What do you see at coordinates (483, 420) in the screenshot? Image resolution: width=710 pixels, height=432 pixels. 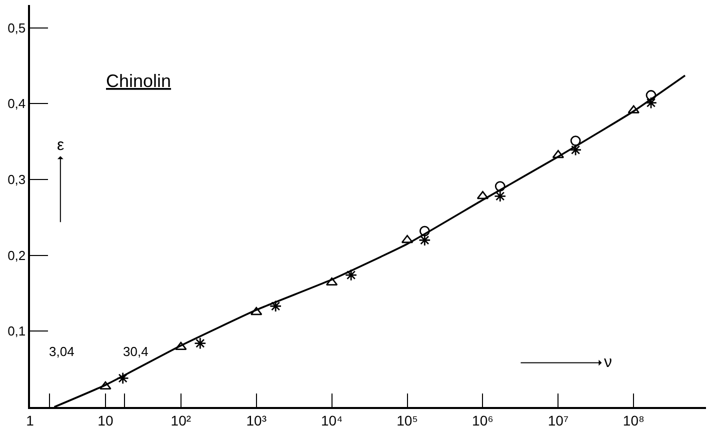 I see `x-tick-label: 10⁶` at bounding box center [483, 420].